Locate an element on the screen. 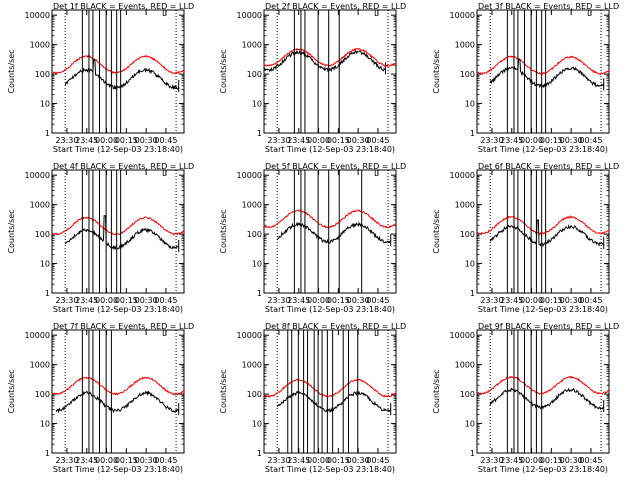 The image size is (640, 480). panel-title: Det 2f BLACK = Events, RED = LLD is located at coordinates (335, 6).